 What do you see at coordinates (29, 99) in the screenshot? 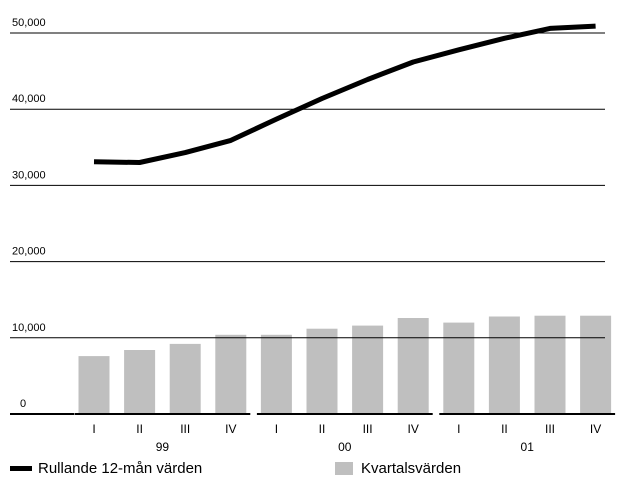
I see `y-tick-label-40,000: 40,000` at bounding box center [29, 99].